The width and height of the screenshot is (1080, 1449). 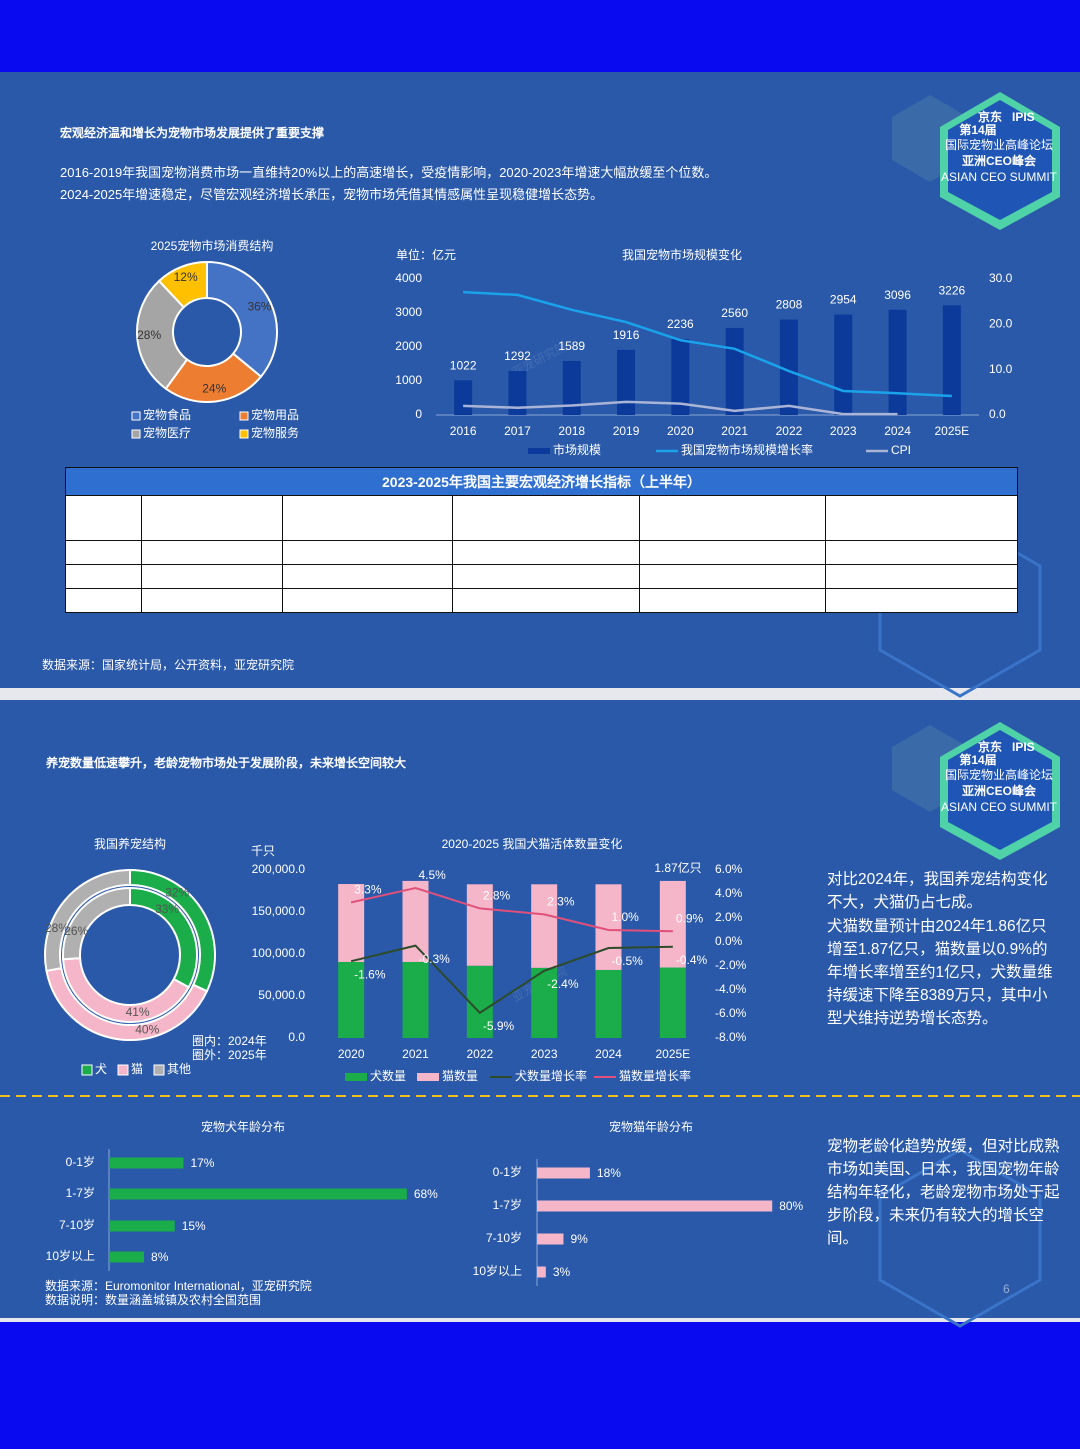 What do you see at coordinates (571, 431) in the screenshot?
I see `x-tick-label: 2018` at bounding box center [571, 431].